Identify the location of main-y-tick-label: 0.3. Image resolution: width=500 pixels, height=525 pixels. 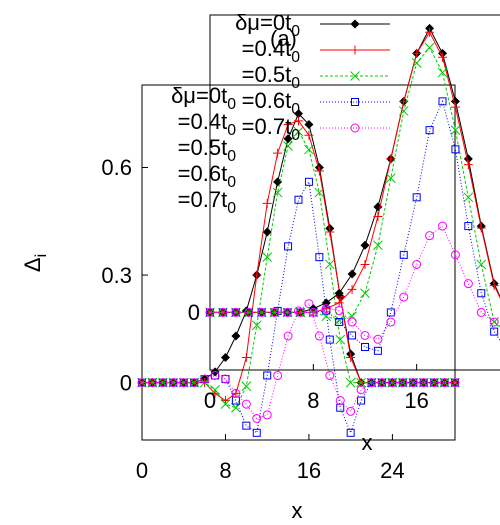
(116, 275).